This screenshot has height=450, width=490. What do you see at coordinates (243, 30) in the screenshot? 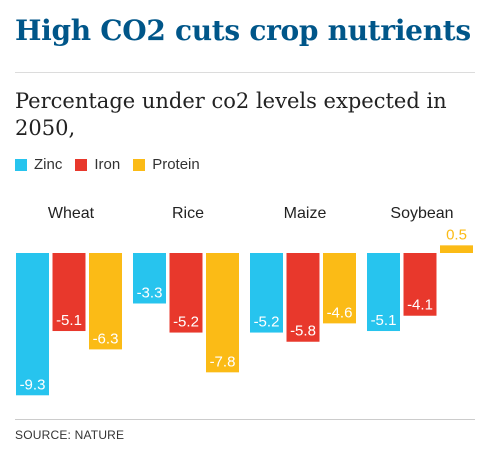
I see `chart-title: High CO2 cuts crop nutrients` at bounding box center [243, 30].